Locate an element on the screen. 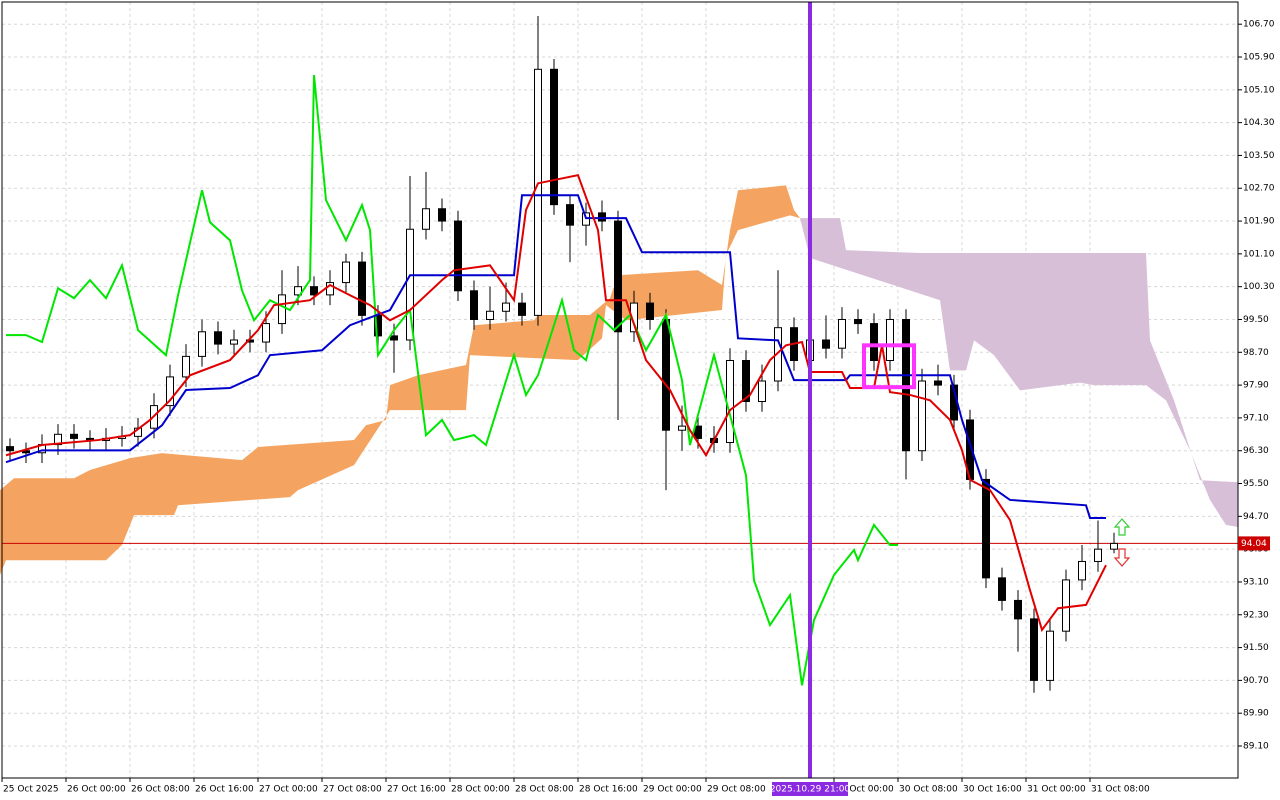 The height and width of the screenshot is (800, 1280). pattern-box is located at coordinates (889, 366).